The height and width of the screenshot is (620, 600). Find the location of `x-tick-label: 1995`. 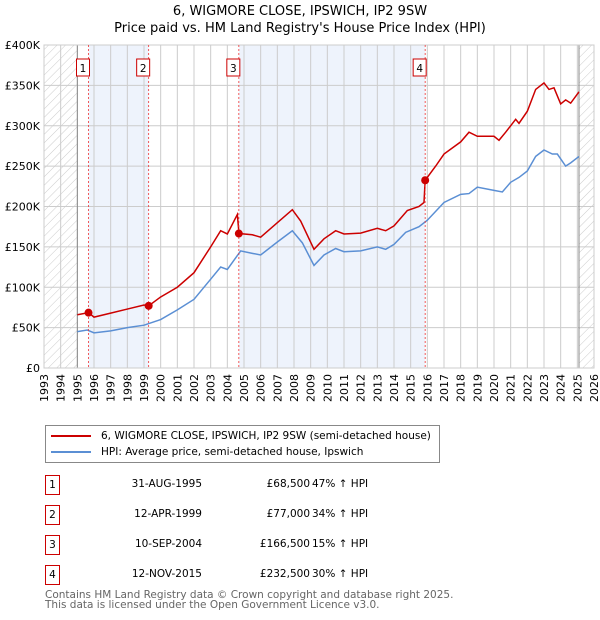

x-tick-label: 1995 is located at coordinates (77, 388).